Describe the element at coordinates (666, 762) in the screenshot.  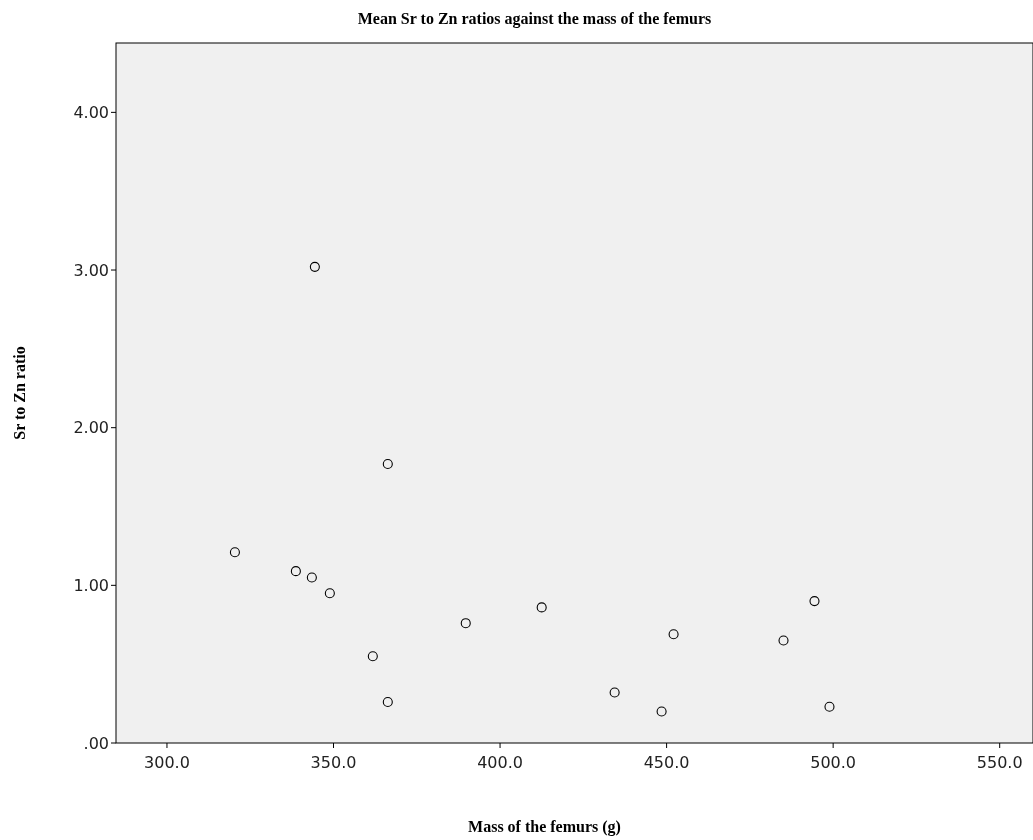
I see `x-tick-label: 450.0` at that location.